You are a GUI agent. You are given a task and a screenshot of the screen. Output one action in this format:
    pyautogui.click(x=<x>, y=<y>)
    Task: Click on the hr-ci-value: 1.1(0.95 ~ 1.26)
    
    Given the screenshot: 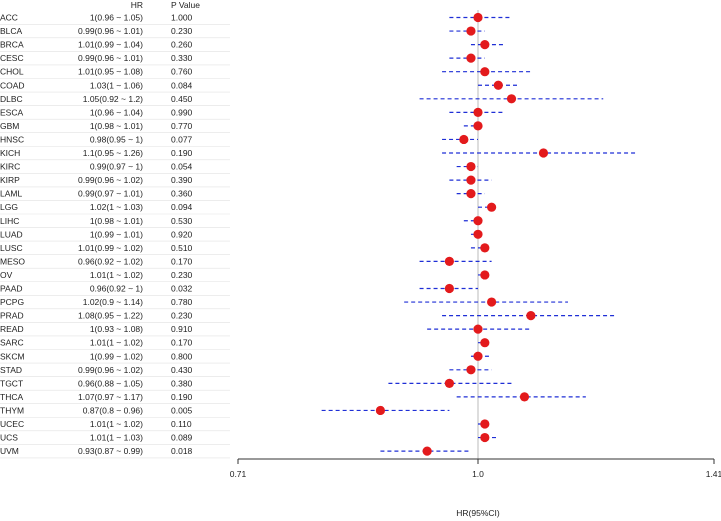 What is the action you would take?
    pyautogui.click(x=113, y=153)
    